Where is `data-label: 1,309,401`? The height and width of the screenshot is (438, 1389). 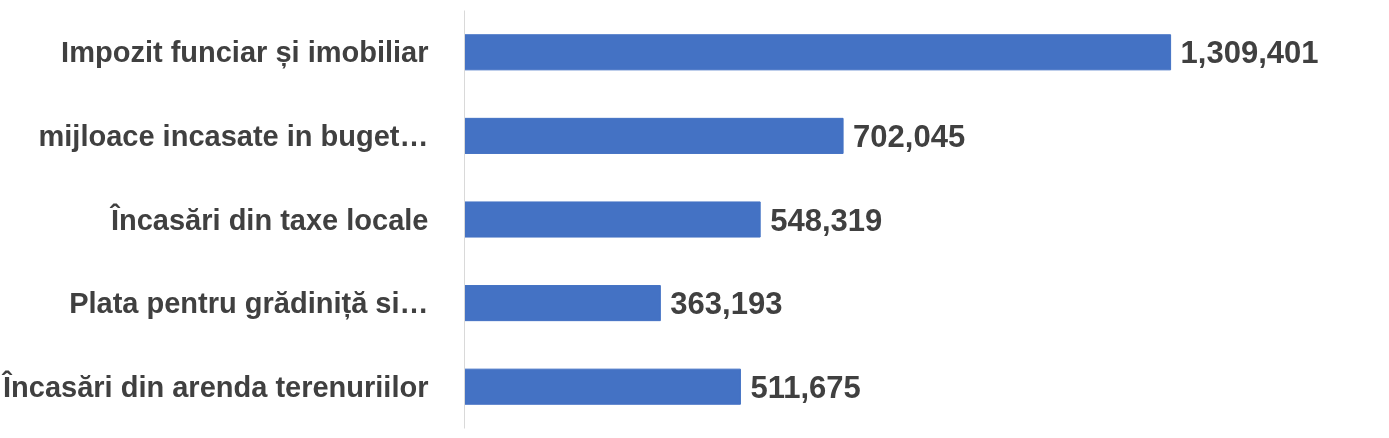
data-label: 1,309,401 is located at coordinates (1249, 53).